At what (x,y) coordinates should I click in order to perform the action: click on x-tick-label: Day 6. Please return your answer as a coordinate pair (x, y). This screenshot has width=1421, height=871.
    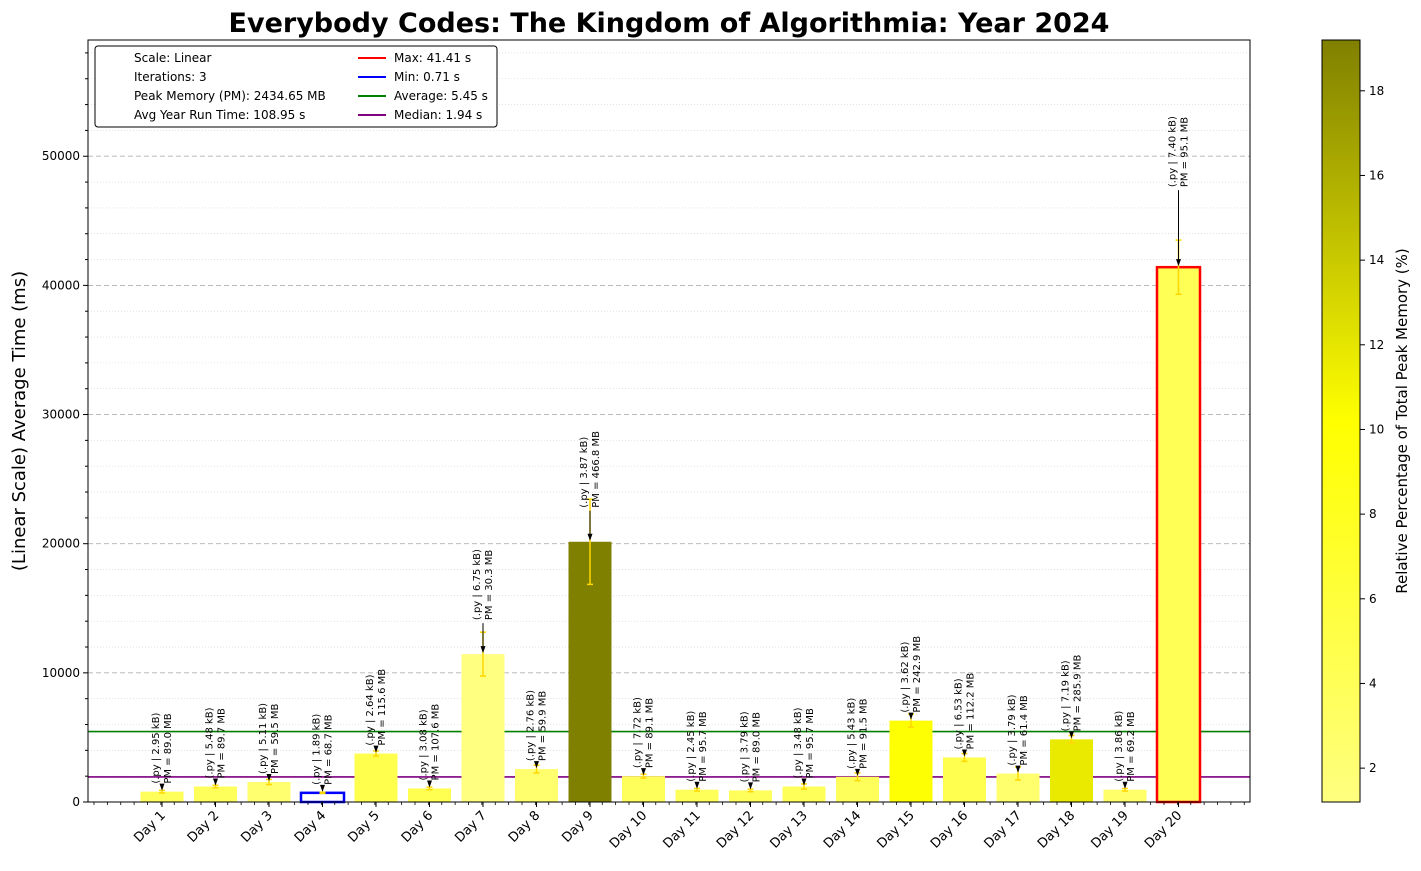
    Looking at the image, I should click on (418, 827).